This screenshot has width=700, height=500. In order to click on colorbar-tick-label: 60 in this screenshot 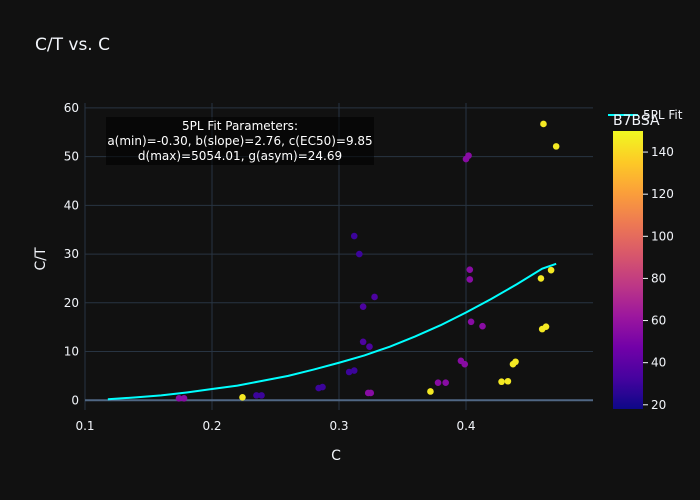, I will do `click(658, 321)`.